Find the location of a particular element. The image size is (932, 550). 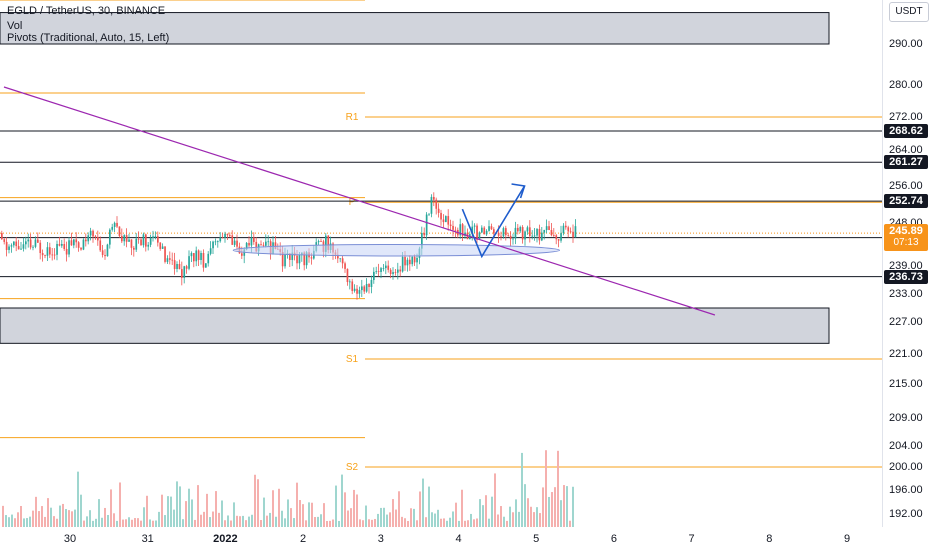

vol-indicator-label: Vol is located at coordinates (15, 26).